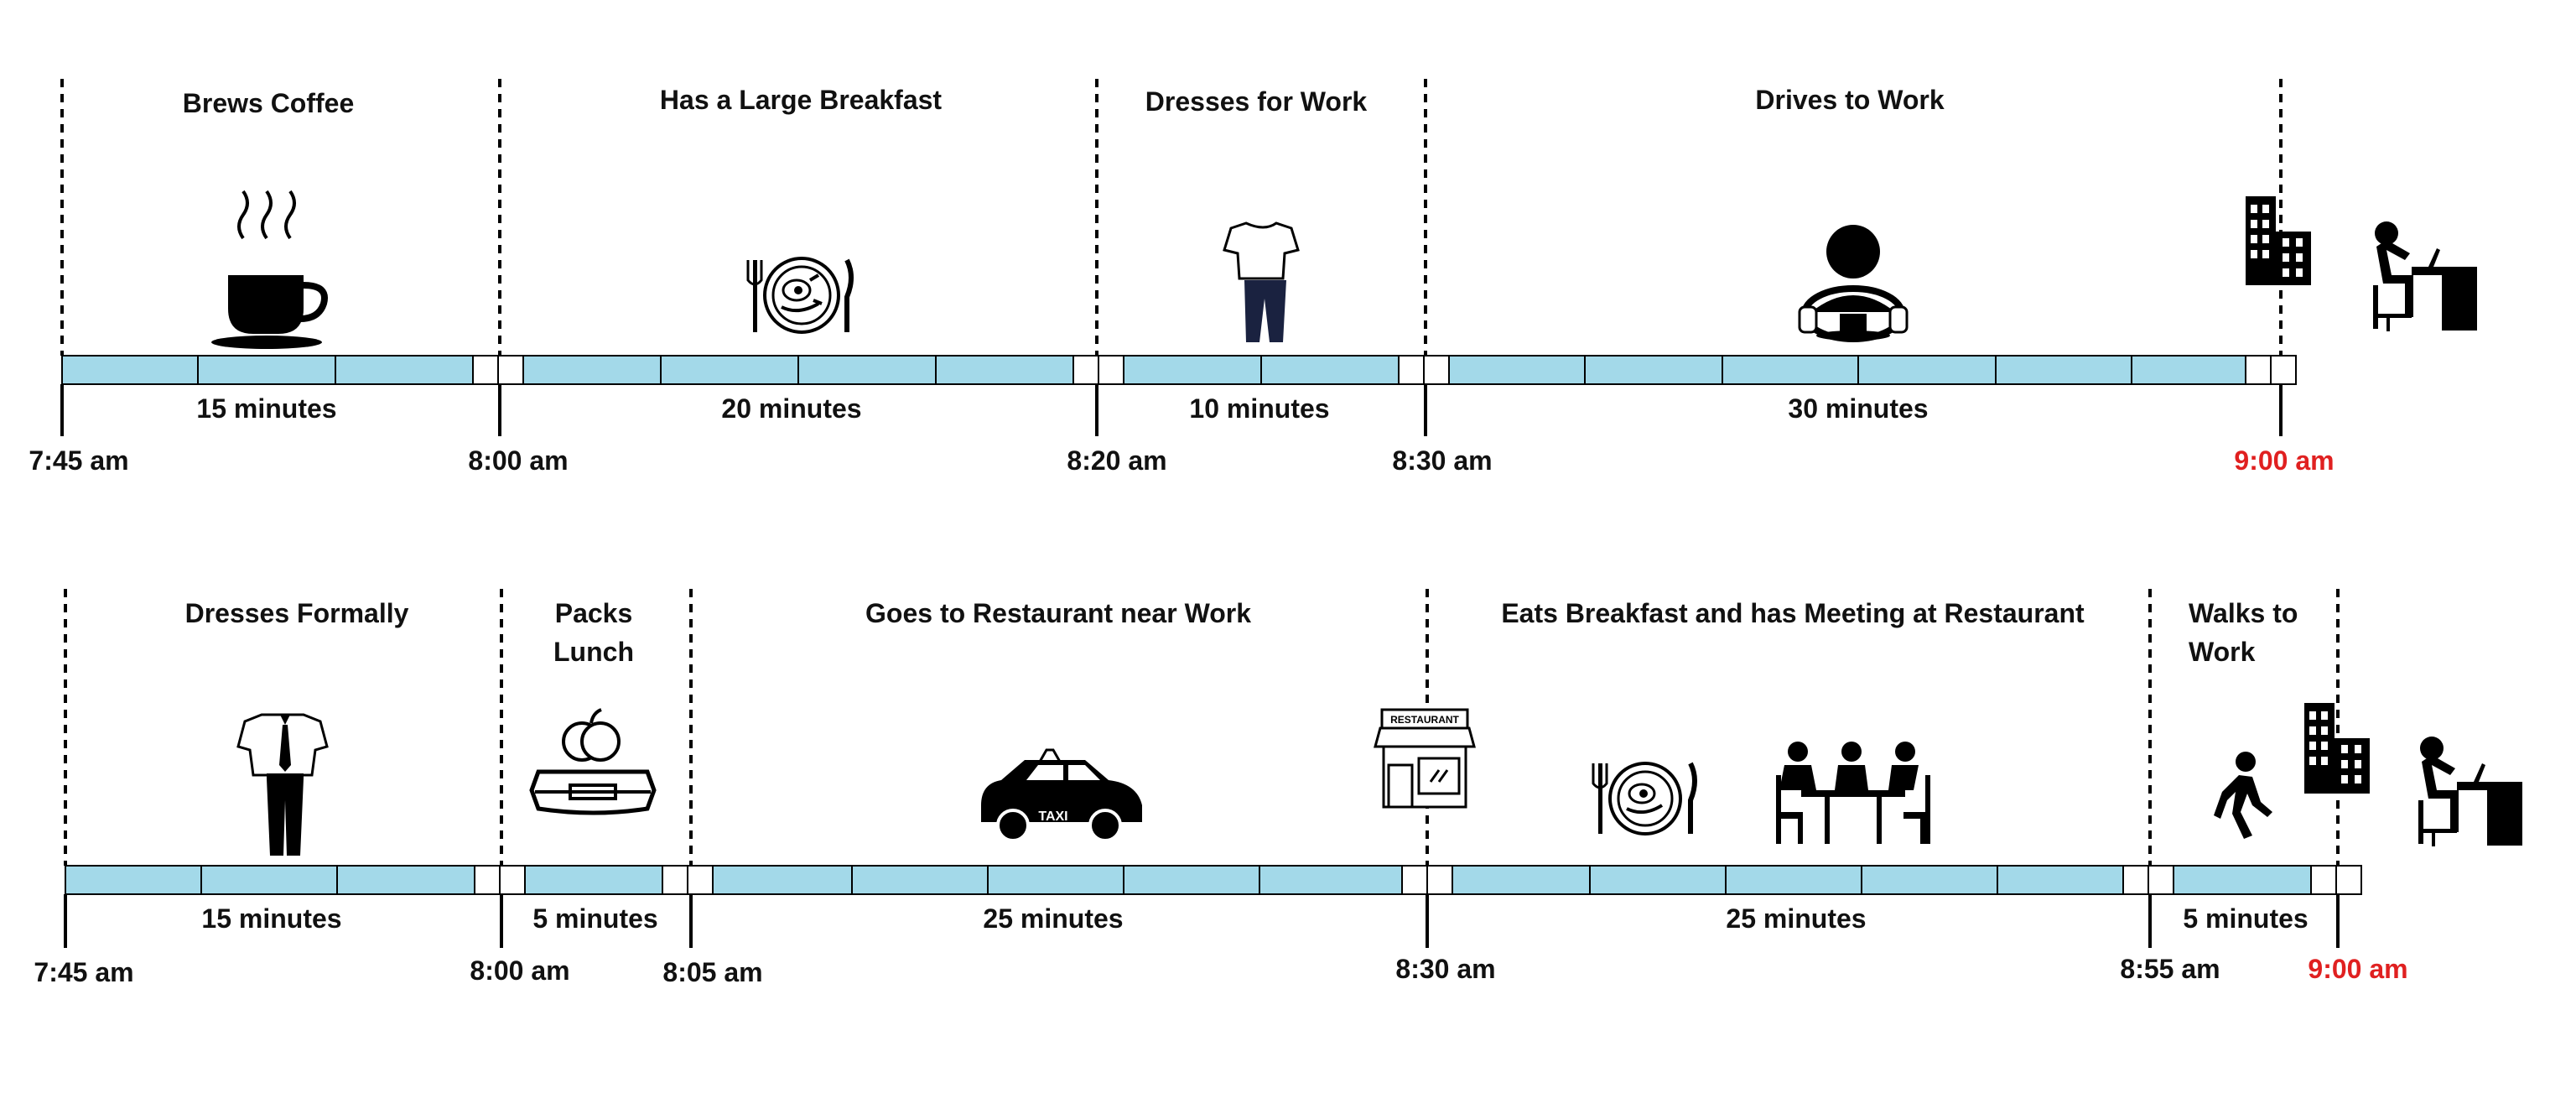  What do you see at coordinates (1259, 408) in the screenshot?
I see `duration-label: 10 minutes` at bounding box center [1259, 408].